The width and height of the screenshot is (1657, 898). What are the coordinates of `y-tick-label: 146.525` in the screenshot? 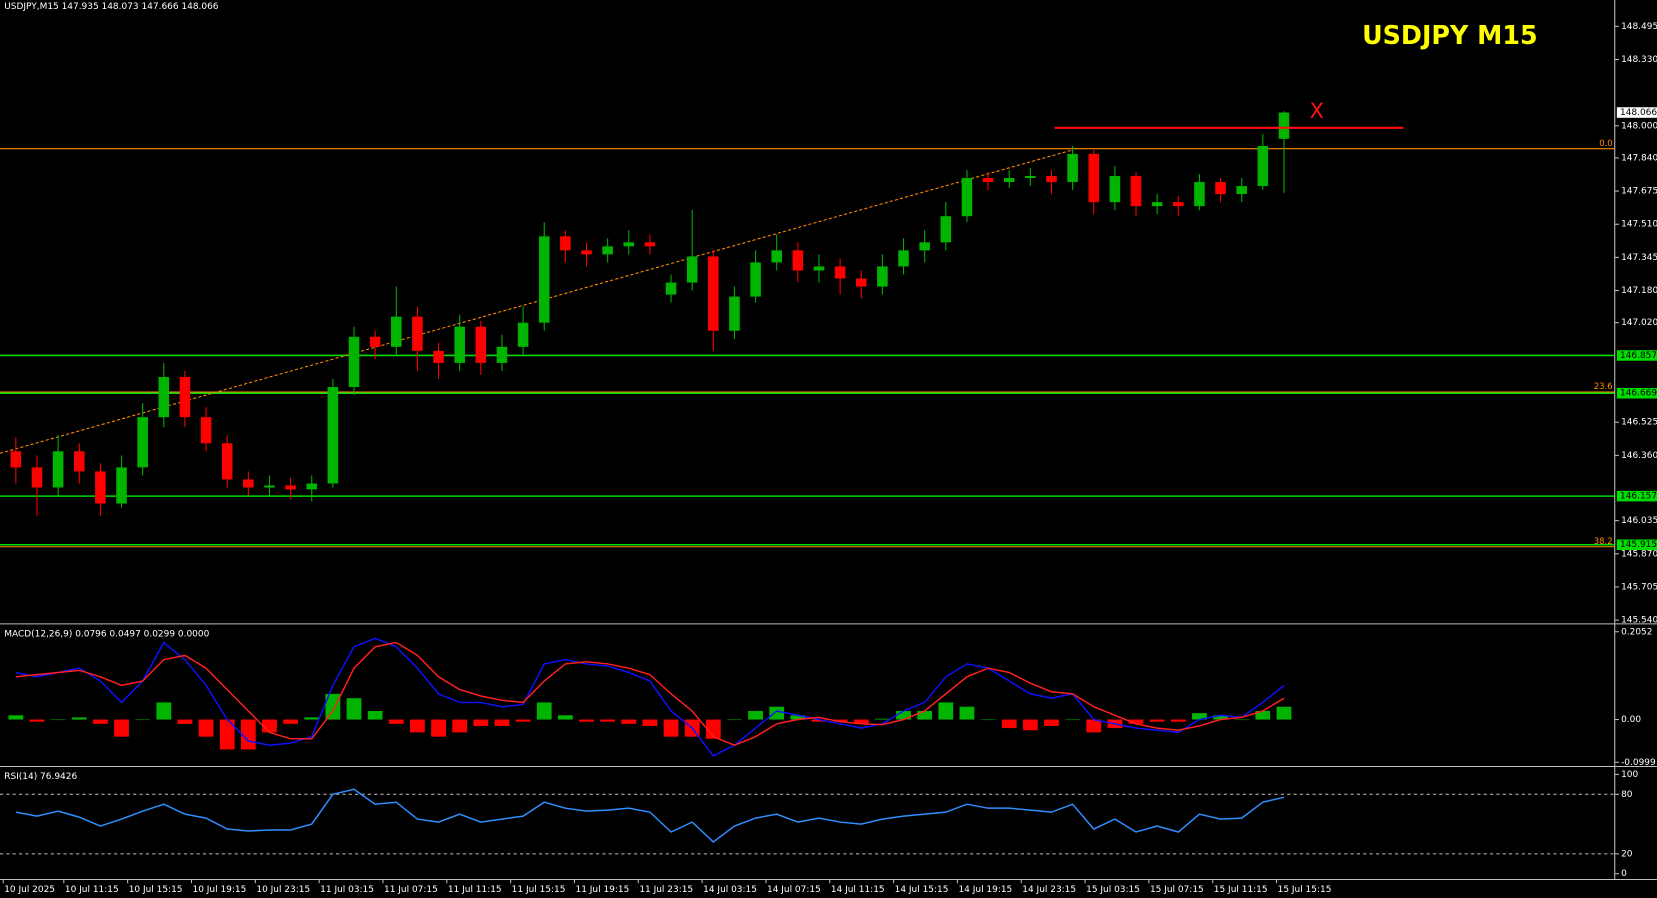 It's located at (1639, 423).